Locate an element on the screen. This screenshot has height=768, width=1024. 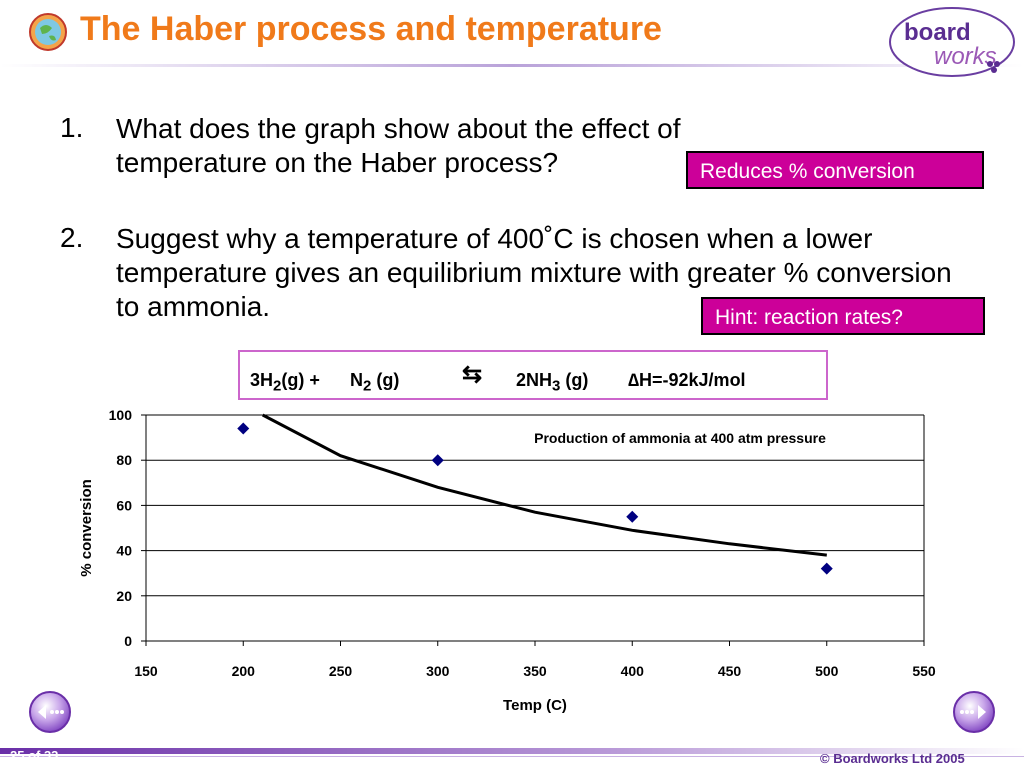
y-tick-label: 60 is located at coordinates (124, 505).